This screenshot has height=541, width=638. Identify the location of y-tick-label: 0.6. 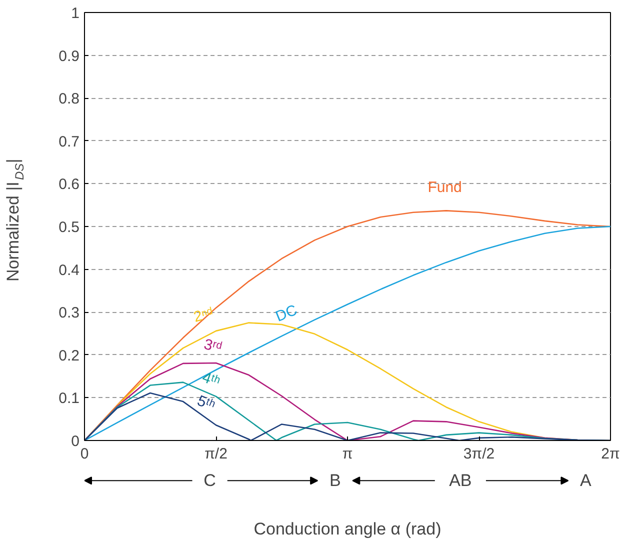
(69, 185).